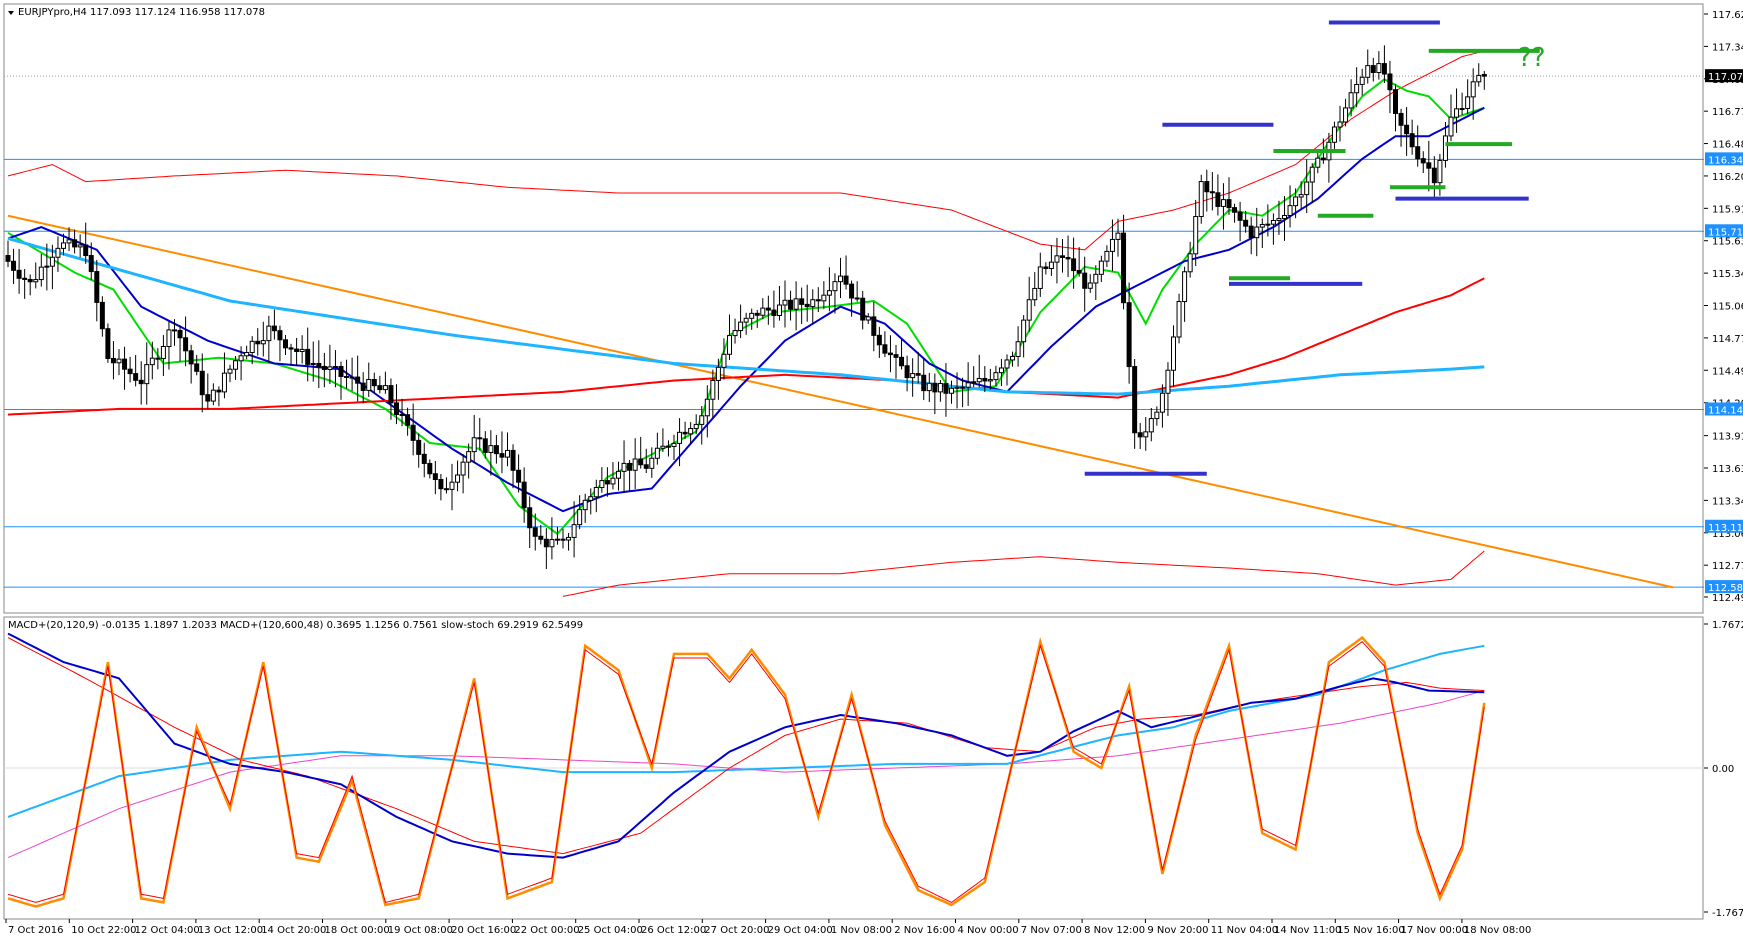  I want to click on time-tick-label: 25 Oct 04:00, so click(610, 930).